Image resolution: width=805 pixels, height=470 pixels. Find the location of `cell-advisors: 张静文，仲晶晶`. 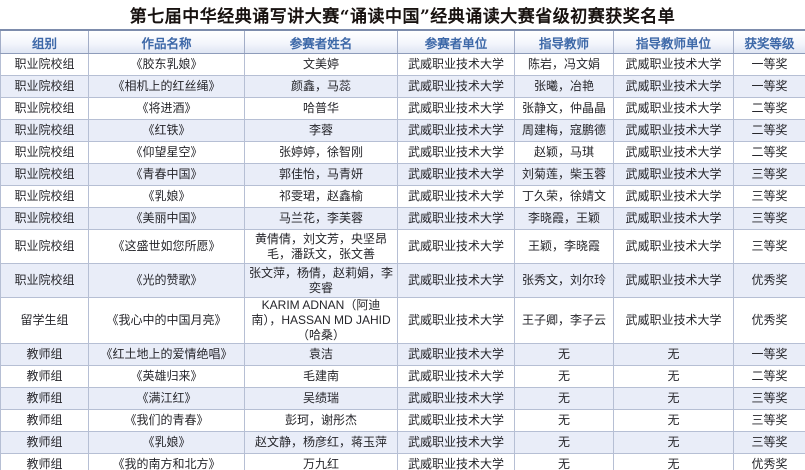

cell-advisors: 张静文，仲晶晶 is located at coordinates (564, 108).